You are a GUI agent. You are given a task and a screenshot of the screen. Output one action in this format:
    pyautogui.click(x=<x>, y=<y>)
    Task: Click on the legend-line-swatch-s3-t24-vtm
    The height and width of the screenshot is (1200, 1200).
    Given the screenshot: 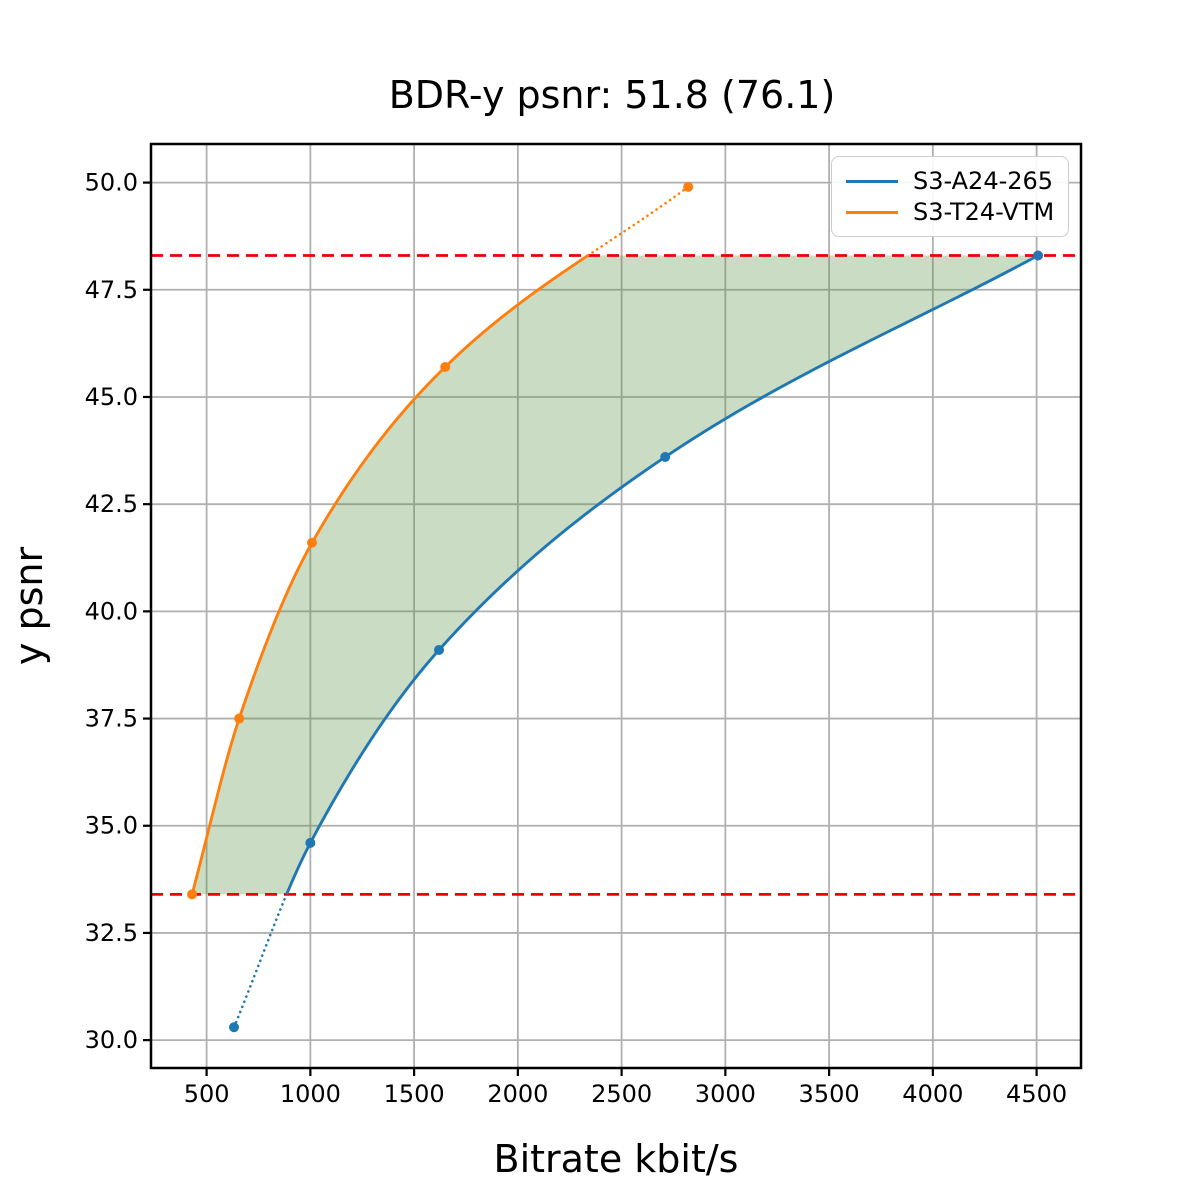 What is the action you would take?
    pyautogui.click(x=872, y=212)
    